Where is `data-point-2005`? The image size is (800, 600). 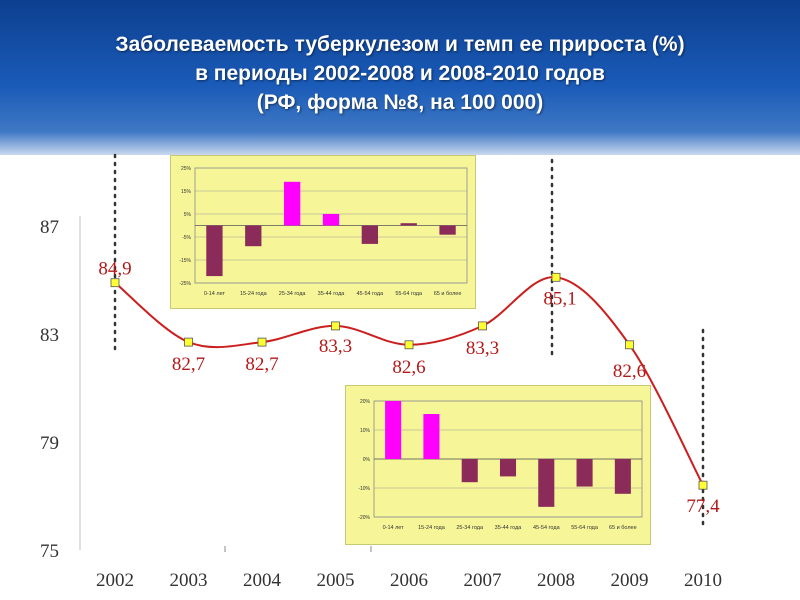
data-point-2005 is located at coordinates (335, 326).